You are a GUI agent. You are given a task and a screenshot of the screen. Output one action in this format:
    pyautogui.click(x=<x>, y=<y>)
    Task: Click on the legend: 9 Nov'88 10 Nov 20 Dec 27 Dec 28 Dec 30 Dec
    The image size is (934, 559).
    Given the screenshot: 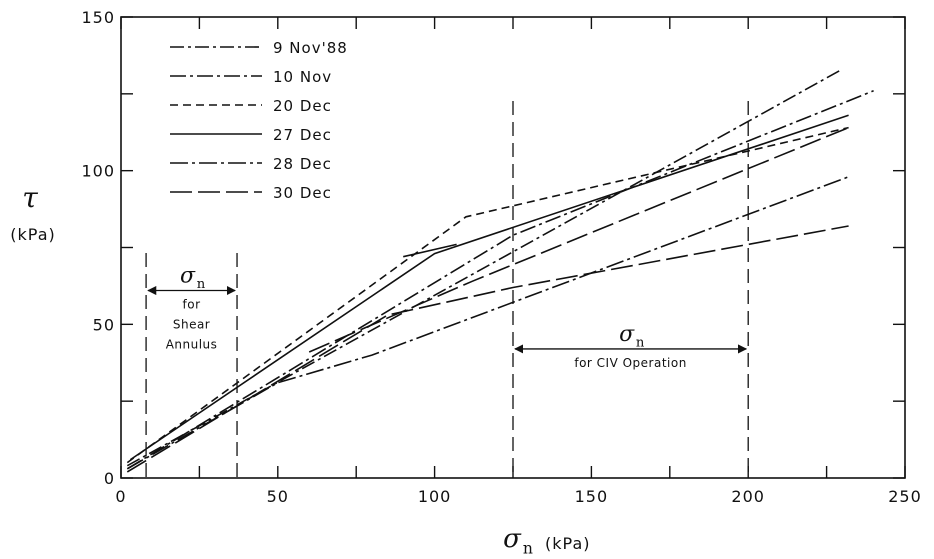 What is the action you would take?
    pyautogui.click(x=259, y=120)
    